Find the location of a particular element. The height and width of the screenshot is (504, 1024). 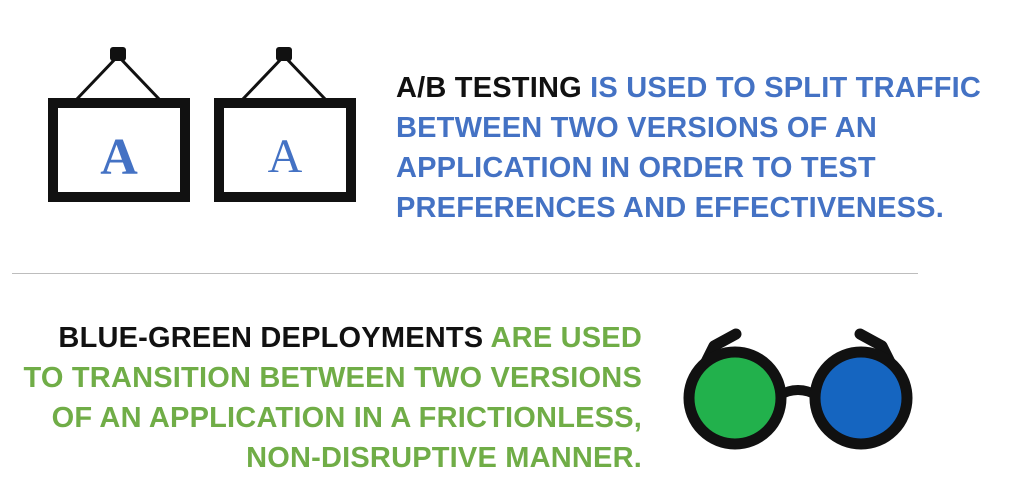

green-lens is located at coordinates (735, 398).